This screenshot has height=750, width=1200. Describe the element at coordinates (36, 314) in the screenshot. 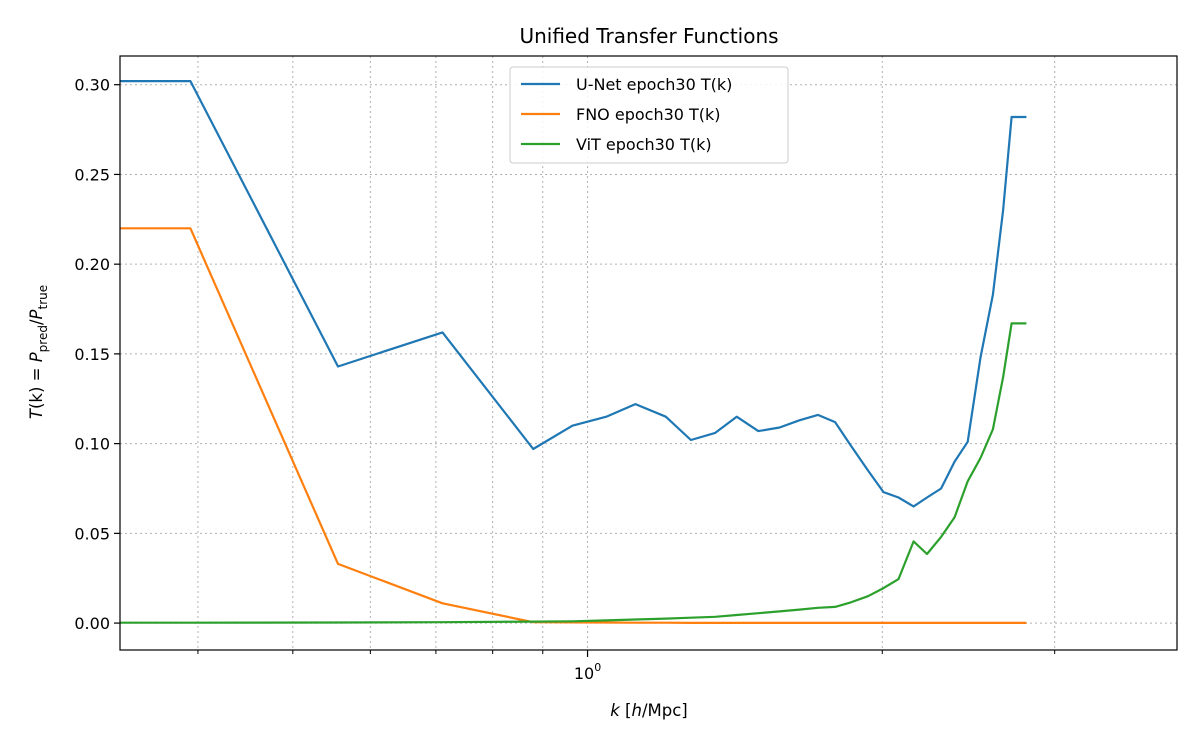

I see `y-axis-label-P2: P` at that location.